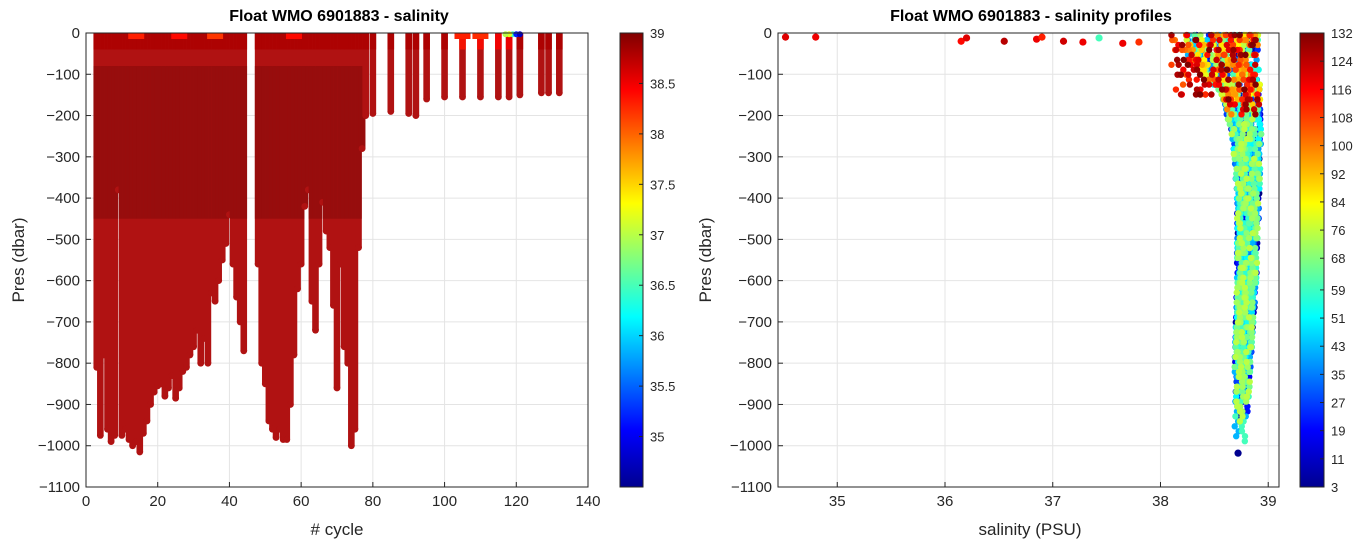 Image resolution: width=1371 pixels, height=542 pixels. What do you see at coordinates (63, 363) in the screenshot?
I see `y-tick-label: −800` at bounding box center [63, 363].